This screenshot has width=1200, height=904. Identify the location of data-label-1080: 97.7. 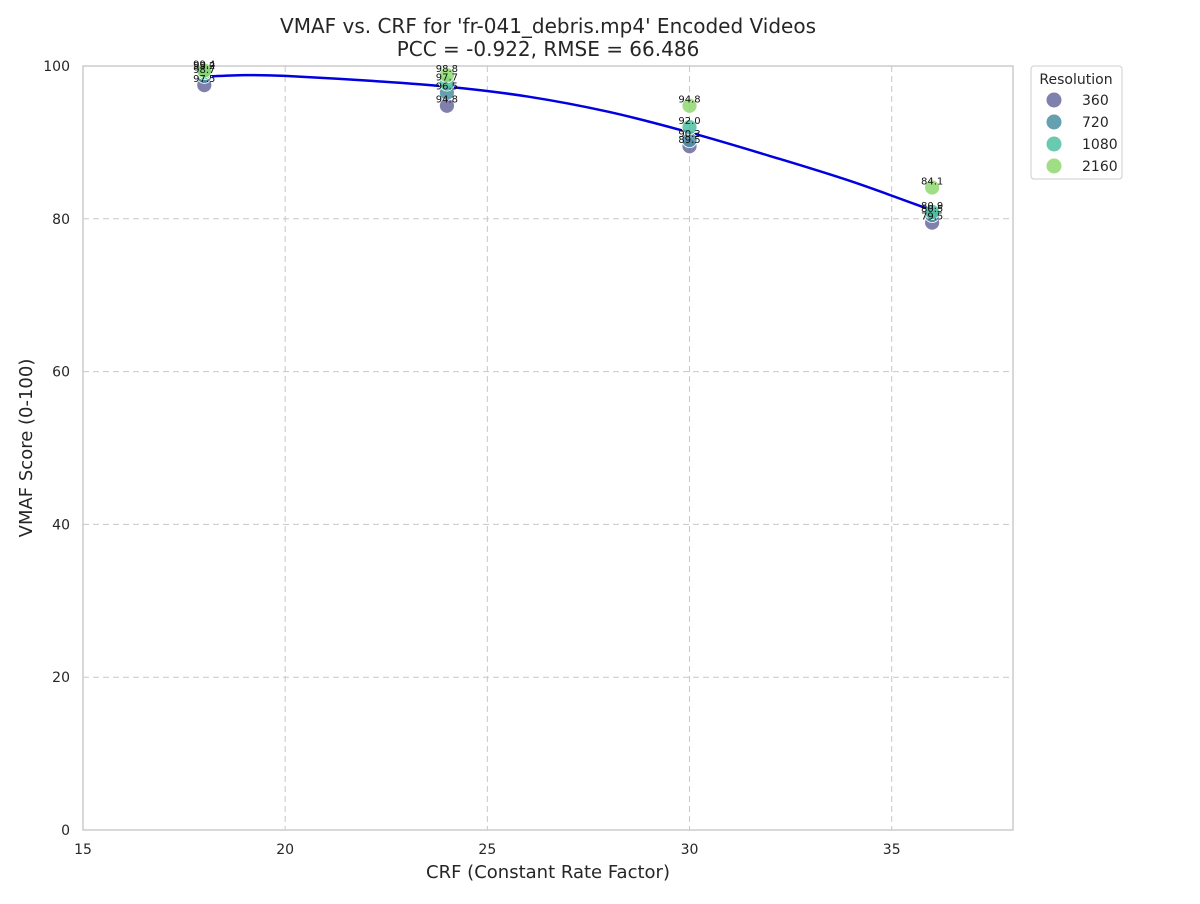
(447, 78).